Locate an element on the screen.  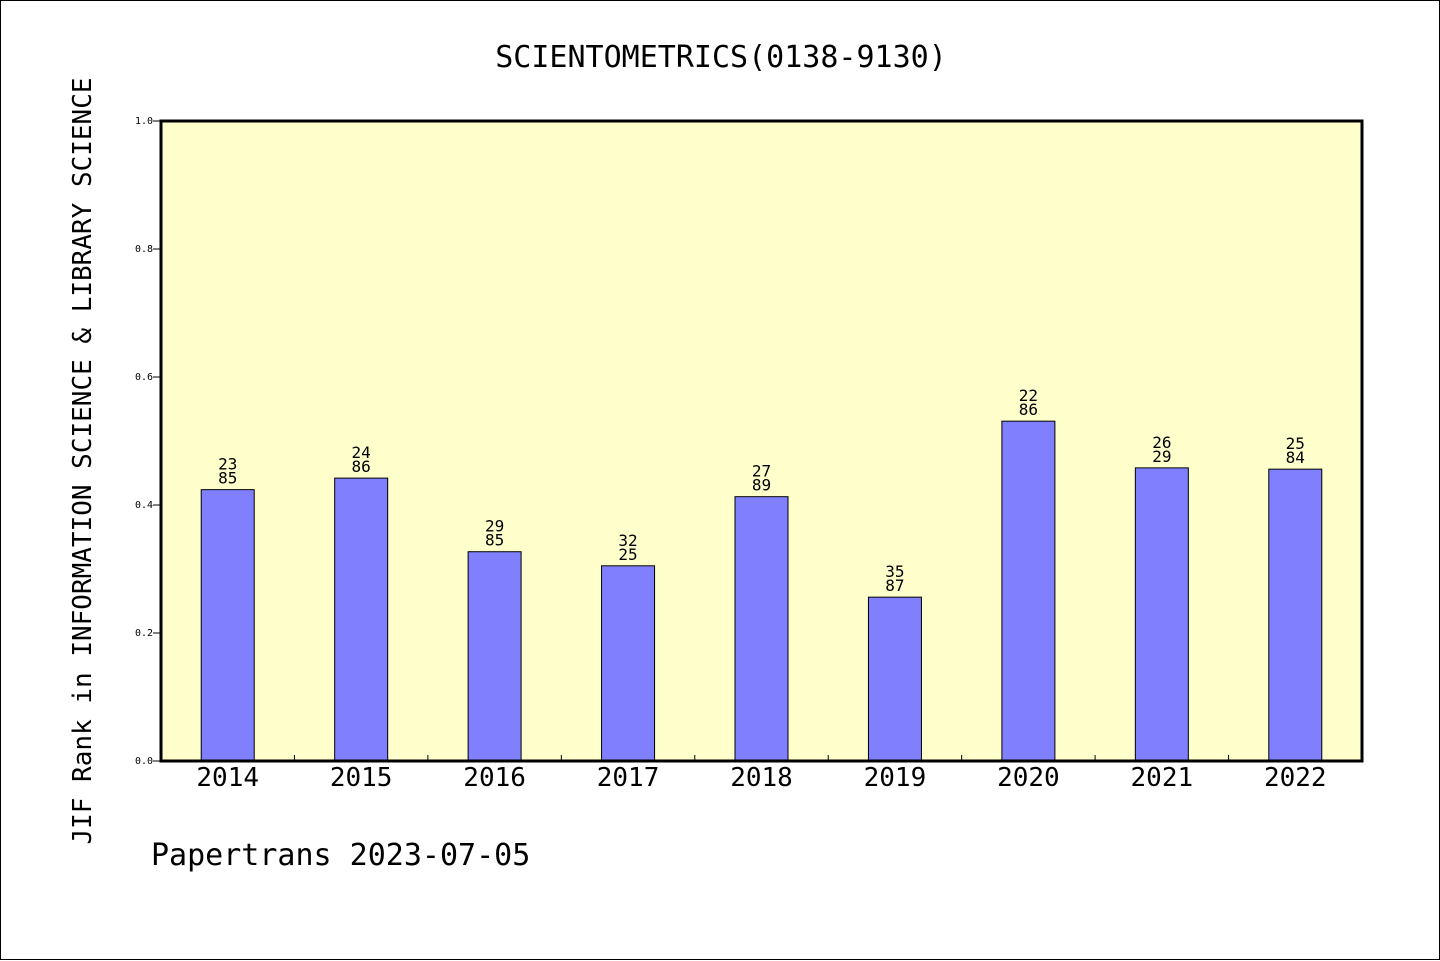
y-tick-label: 0.4 is located at coordinates (144, 505).